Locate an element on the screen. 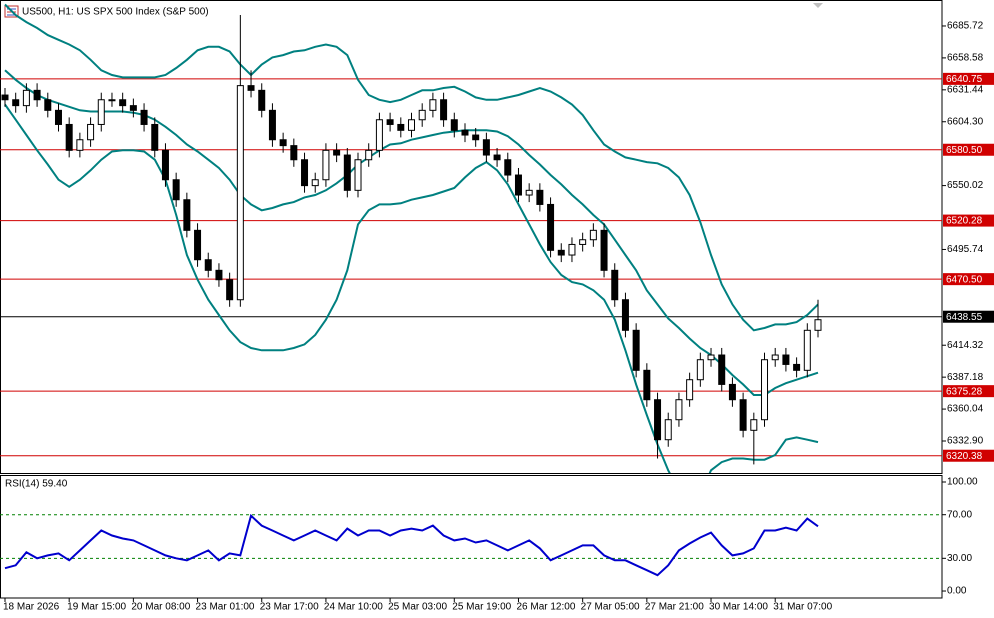 The height and width of the screenshot is (618, 994). level-label: 6640.75 is located at coordinates (964, 79).